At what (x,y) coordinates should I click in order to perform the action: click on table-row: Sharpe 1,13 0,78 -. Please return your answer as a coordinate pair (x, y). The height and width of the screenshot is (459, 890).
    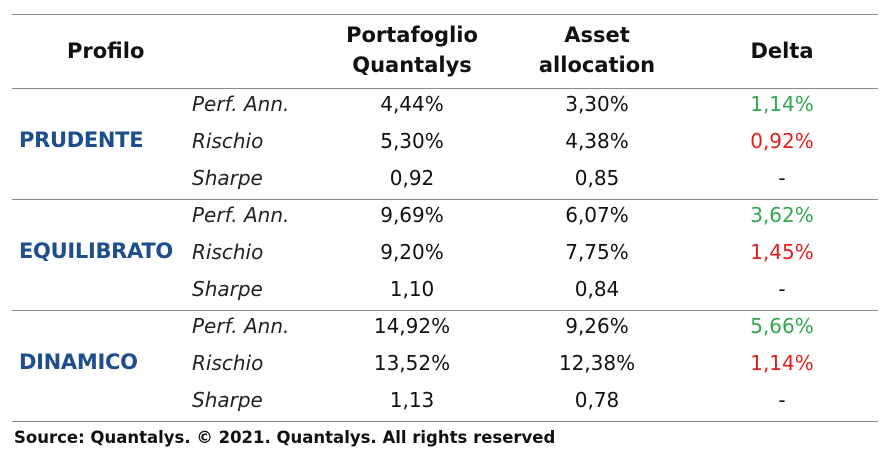
    Looking at the image, I should click on (445, 402).